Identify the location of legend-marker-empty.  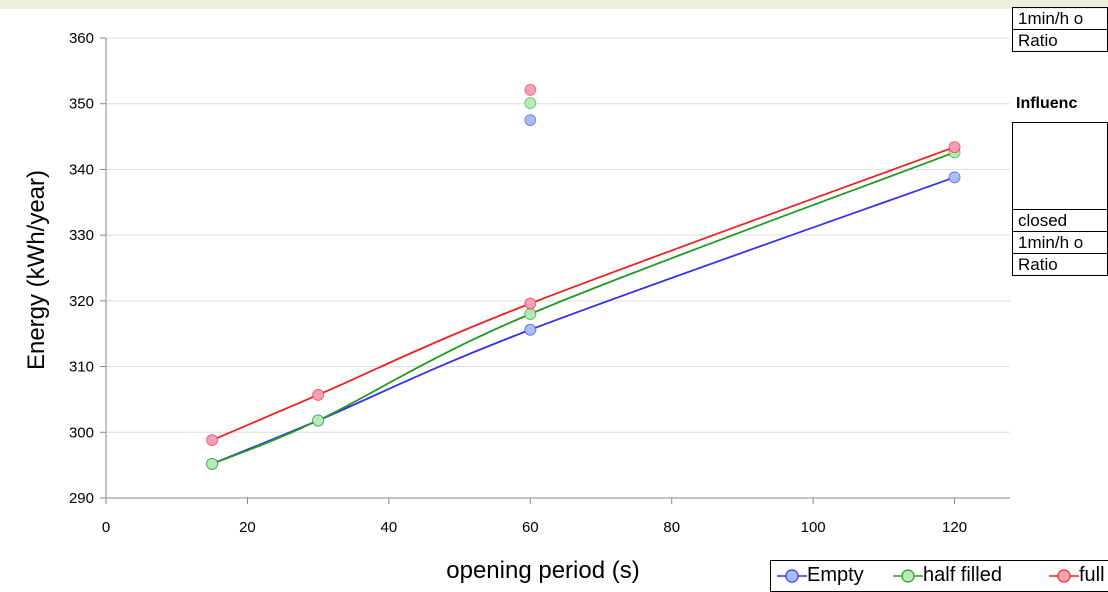
(792, 576).